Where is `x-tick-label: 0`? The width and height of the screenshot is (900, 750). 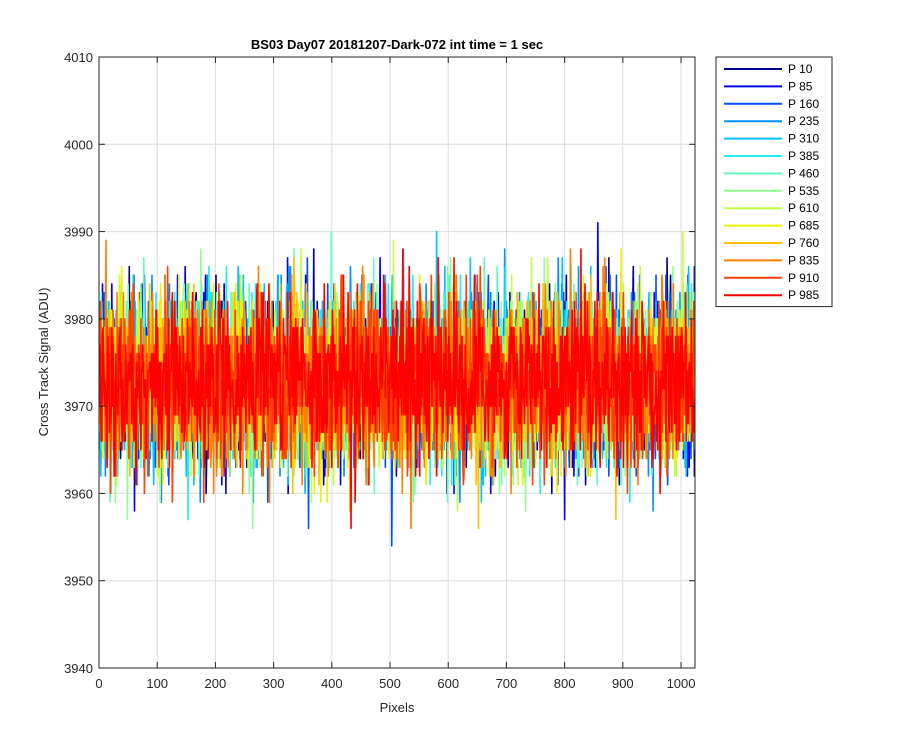 x-tick-label: 0 is located at coordinates (98, 683).